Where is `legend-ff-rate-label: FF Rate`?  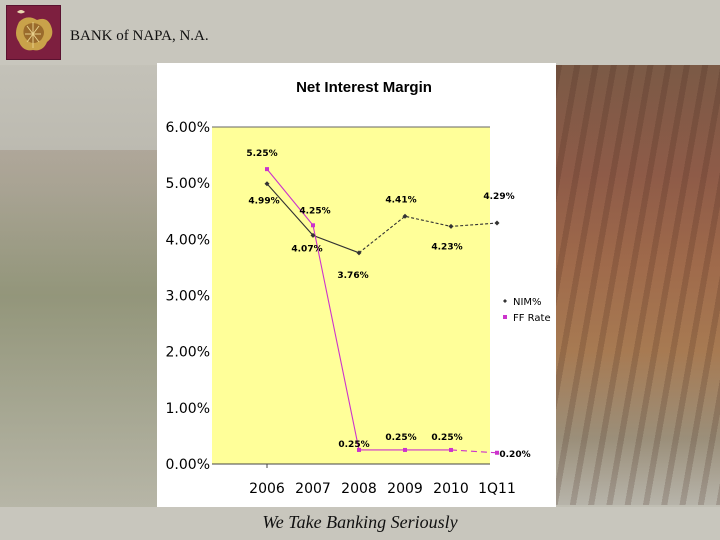
legend-ff-rate-label: FF Rate is located at coordinates (532, 318).